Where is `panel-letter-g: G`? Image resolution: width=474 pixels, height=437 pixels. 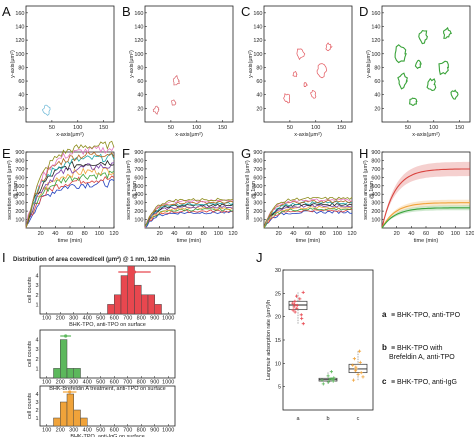
panel-letter-g: G is located at coordinates (246, 153).